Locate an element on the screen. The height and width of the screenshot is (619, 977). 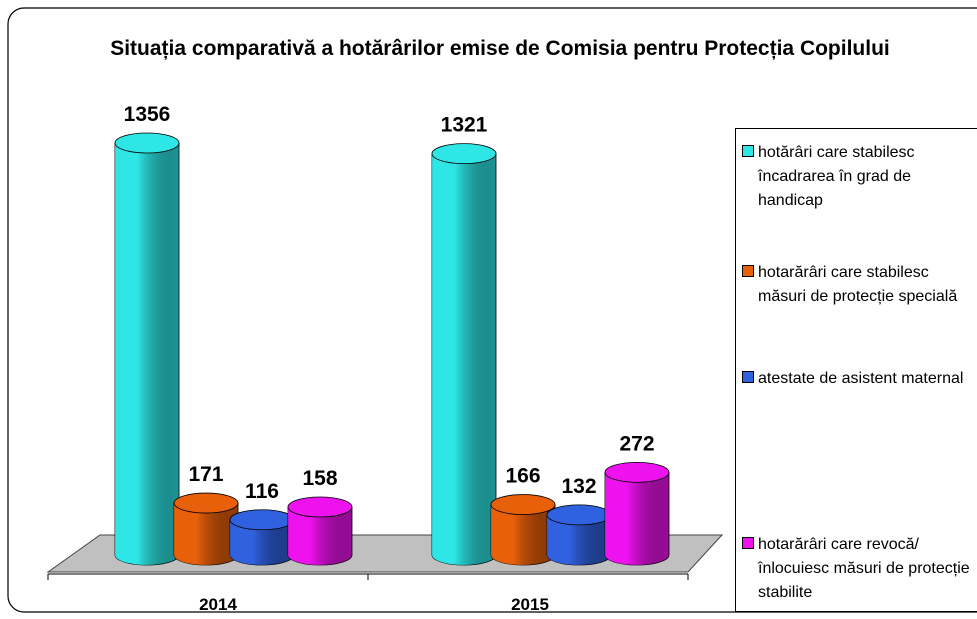
legend-item: atestate de asistent maternal is located at coordinates (859, 379).